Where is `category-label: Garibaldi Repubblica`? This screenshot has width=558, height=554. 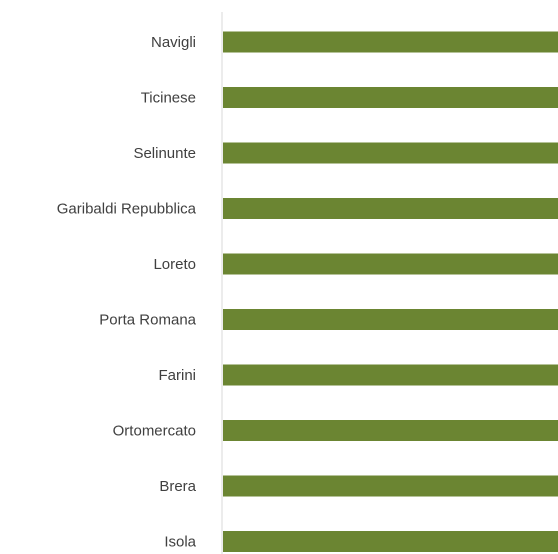
category-label: Garibaldi Repubblica is located at coordinates (127, 209).